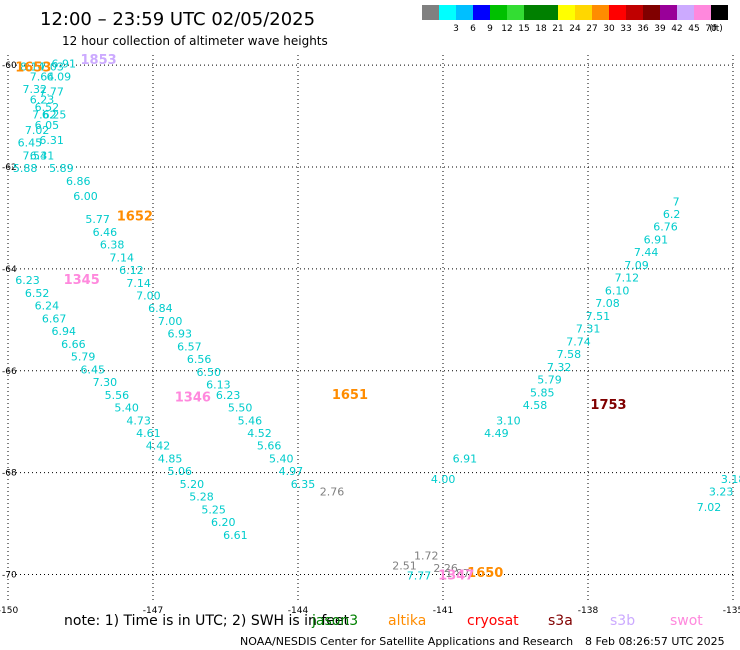 The height and width of the screenshot is (650, 740). Describe the element at coordinates (672, 214) in the screenshot. I see `data-point-label: 6.2` at that location.